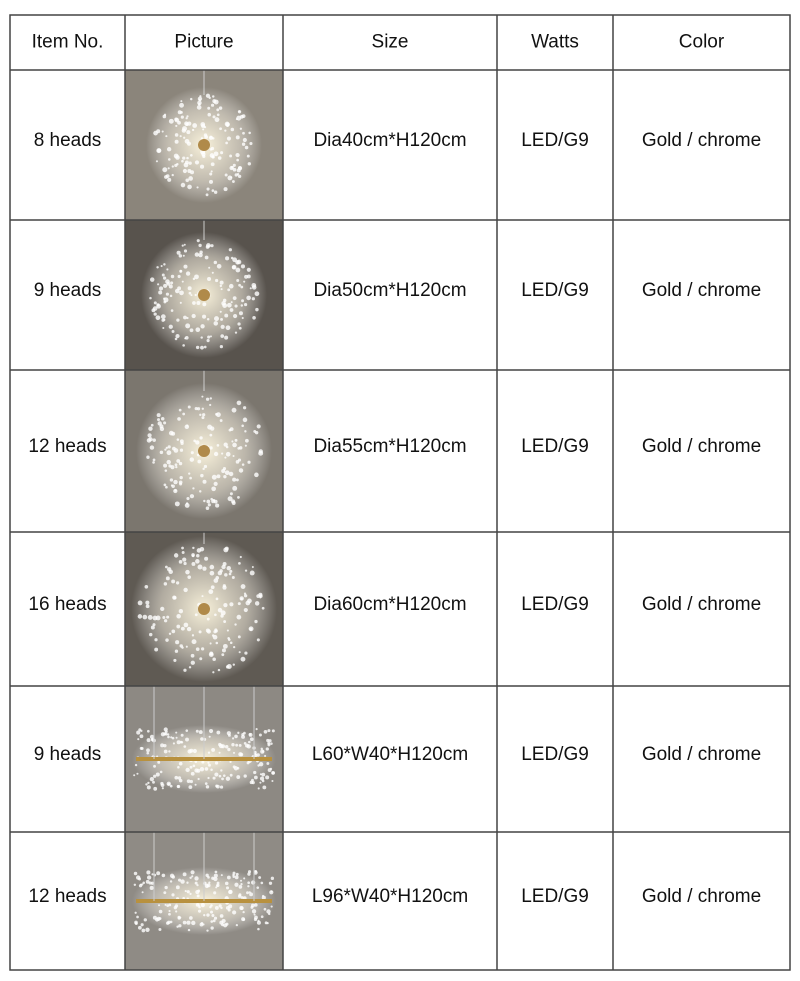 The height and width of the screenshot is (981, 800). I want to click on cell-text: L60*W40*H120cm, so click(390, 754).